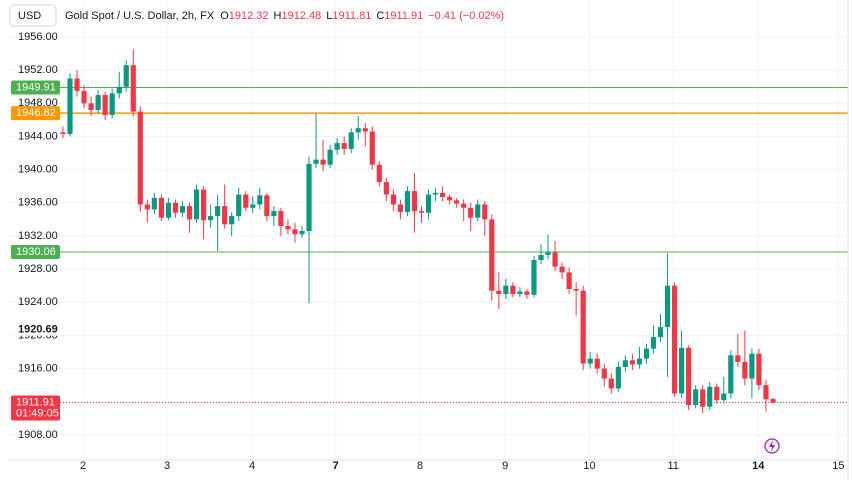  Describe the element at coordinates (38, 136) in the screenshot. I see `y-tick-label: 1944.00` at that location.